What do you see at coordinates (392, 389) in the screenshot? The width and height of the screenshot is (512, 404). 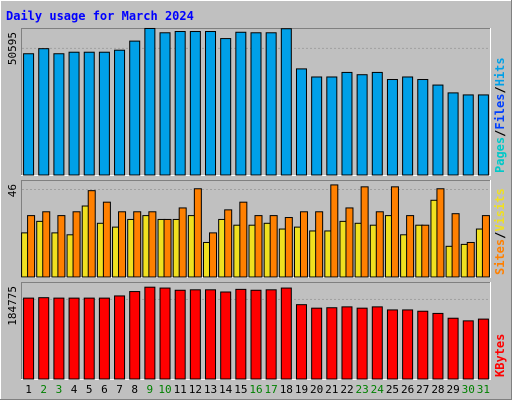 I see `day-label-25: 25` at bounding box center [392, 389].